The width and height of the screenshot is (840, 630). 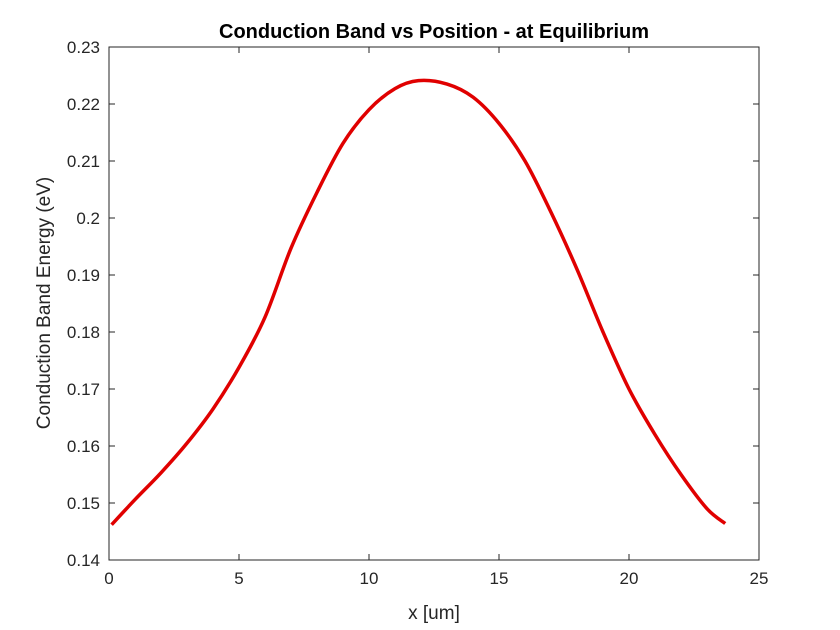 I want to click on y-tick-label: 0.19, so click(x=83, y=275).